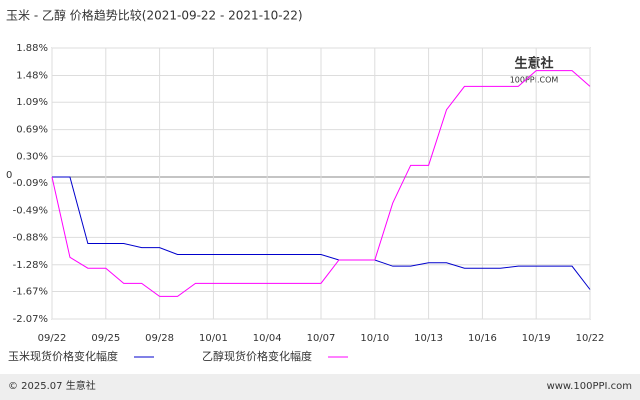 This screenshot has height=400, width=640. I want to click on x-tick-label: 10/19, so click(536, 338).